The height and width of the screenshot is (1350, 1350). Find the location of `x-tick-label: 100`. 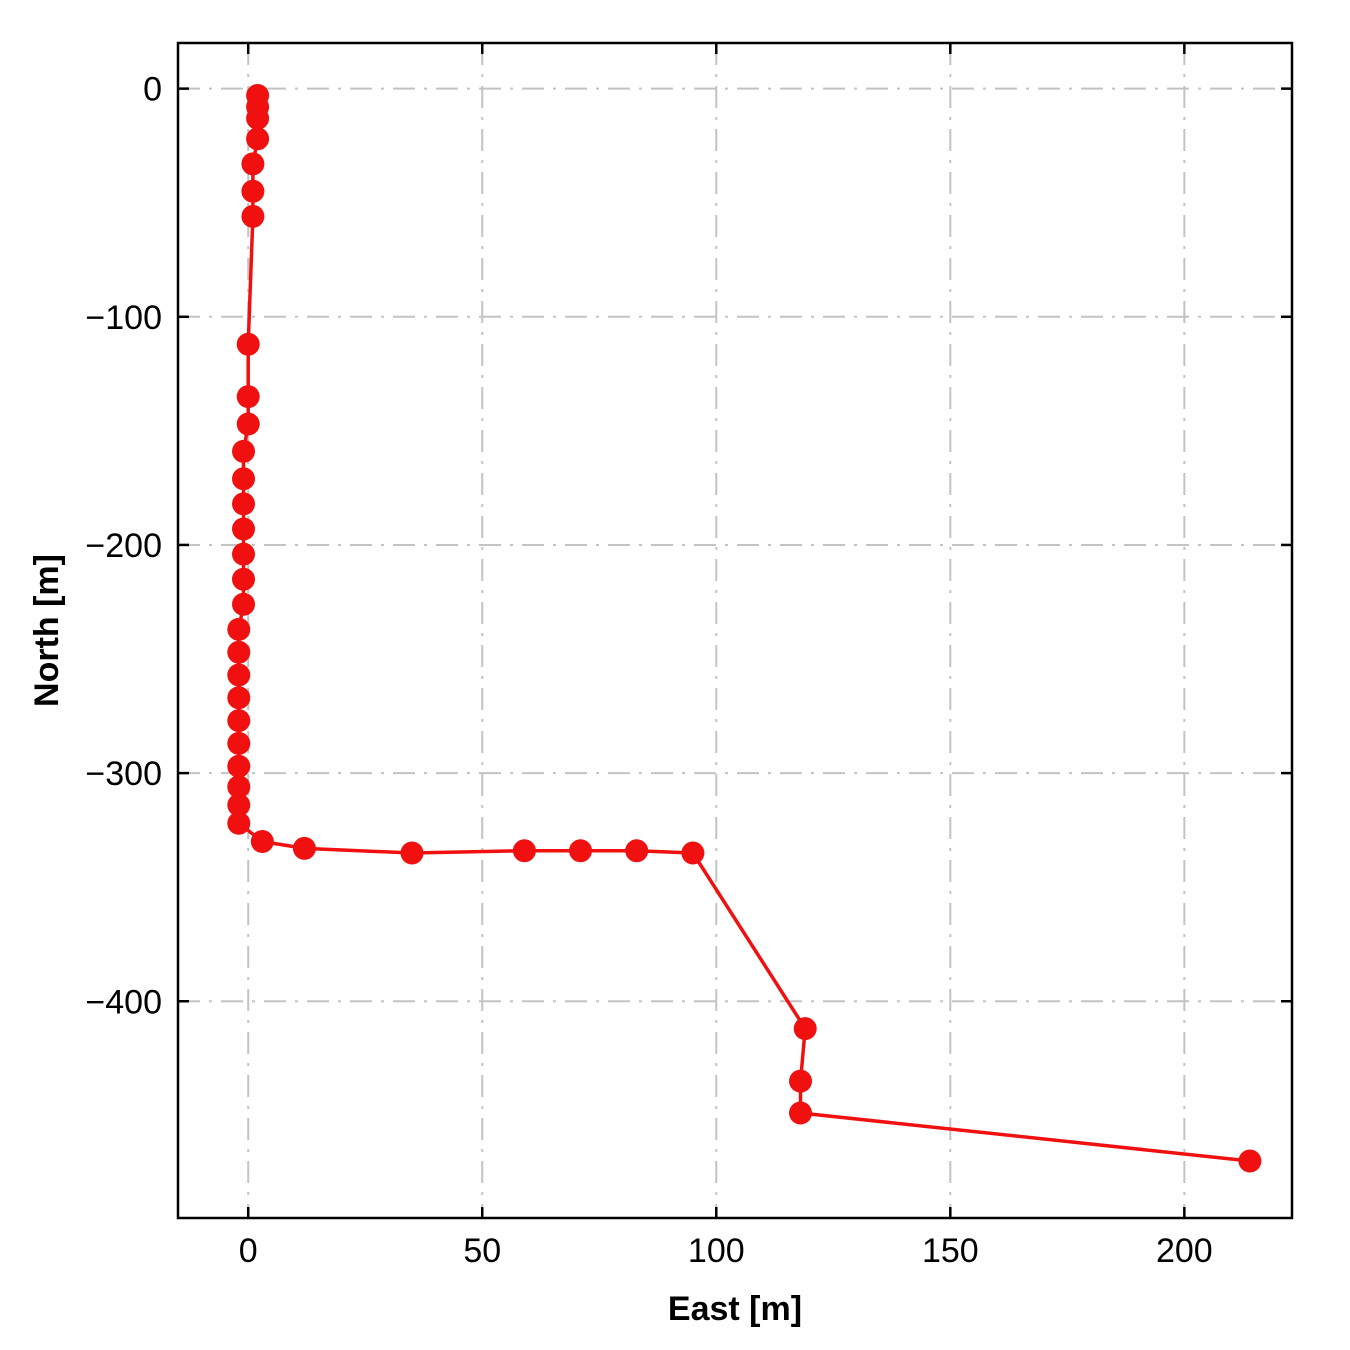

x-tick-label: 100 is located at coordinates (716, 1251).